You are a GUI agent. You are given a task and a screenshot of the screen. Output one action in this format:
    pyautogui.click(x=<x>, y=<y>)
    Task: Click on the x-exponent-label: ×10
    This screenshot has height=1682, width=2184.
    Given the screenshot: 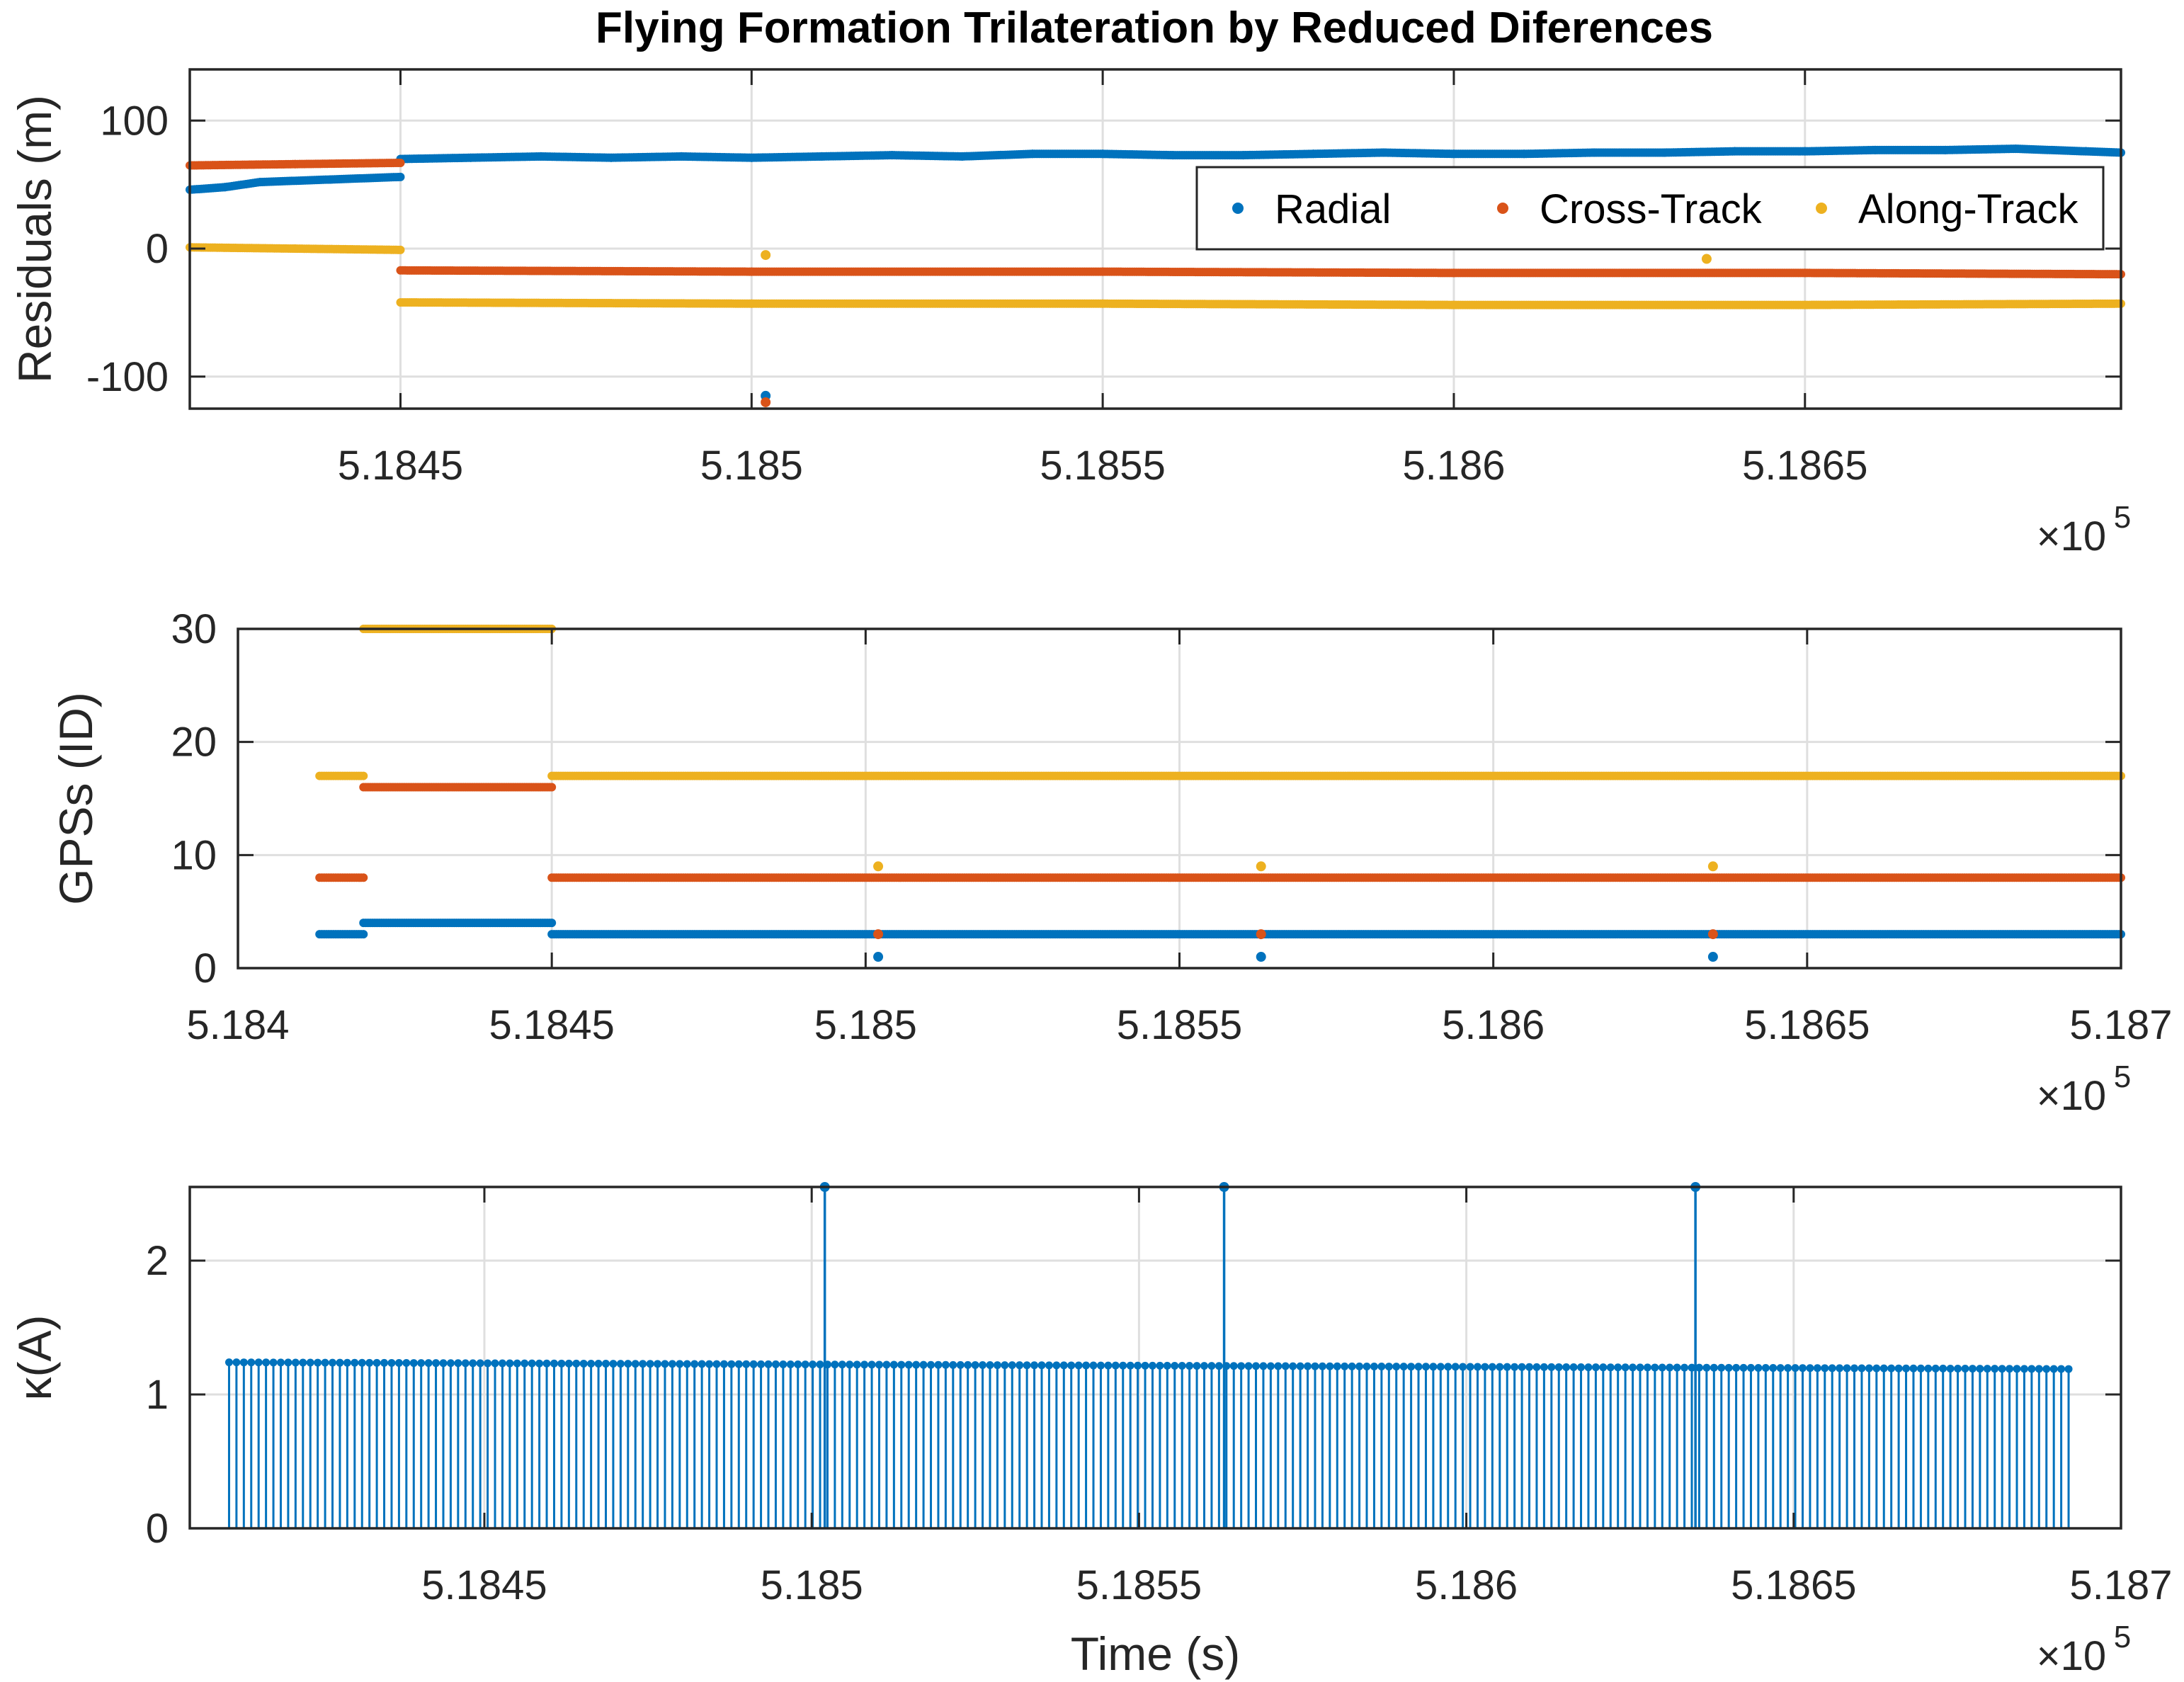 What is the action you would take?
    pyautogui.click(x=2072, y=536)
    